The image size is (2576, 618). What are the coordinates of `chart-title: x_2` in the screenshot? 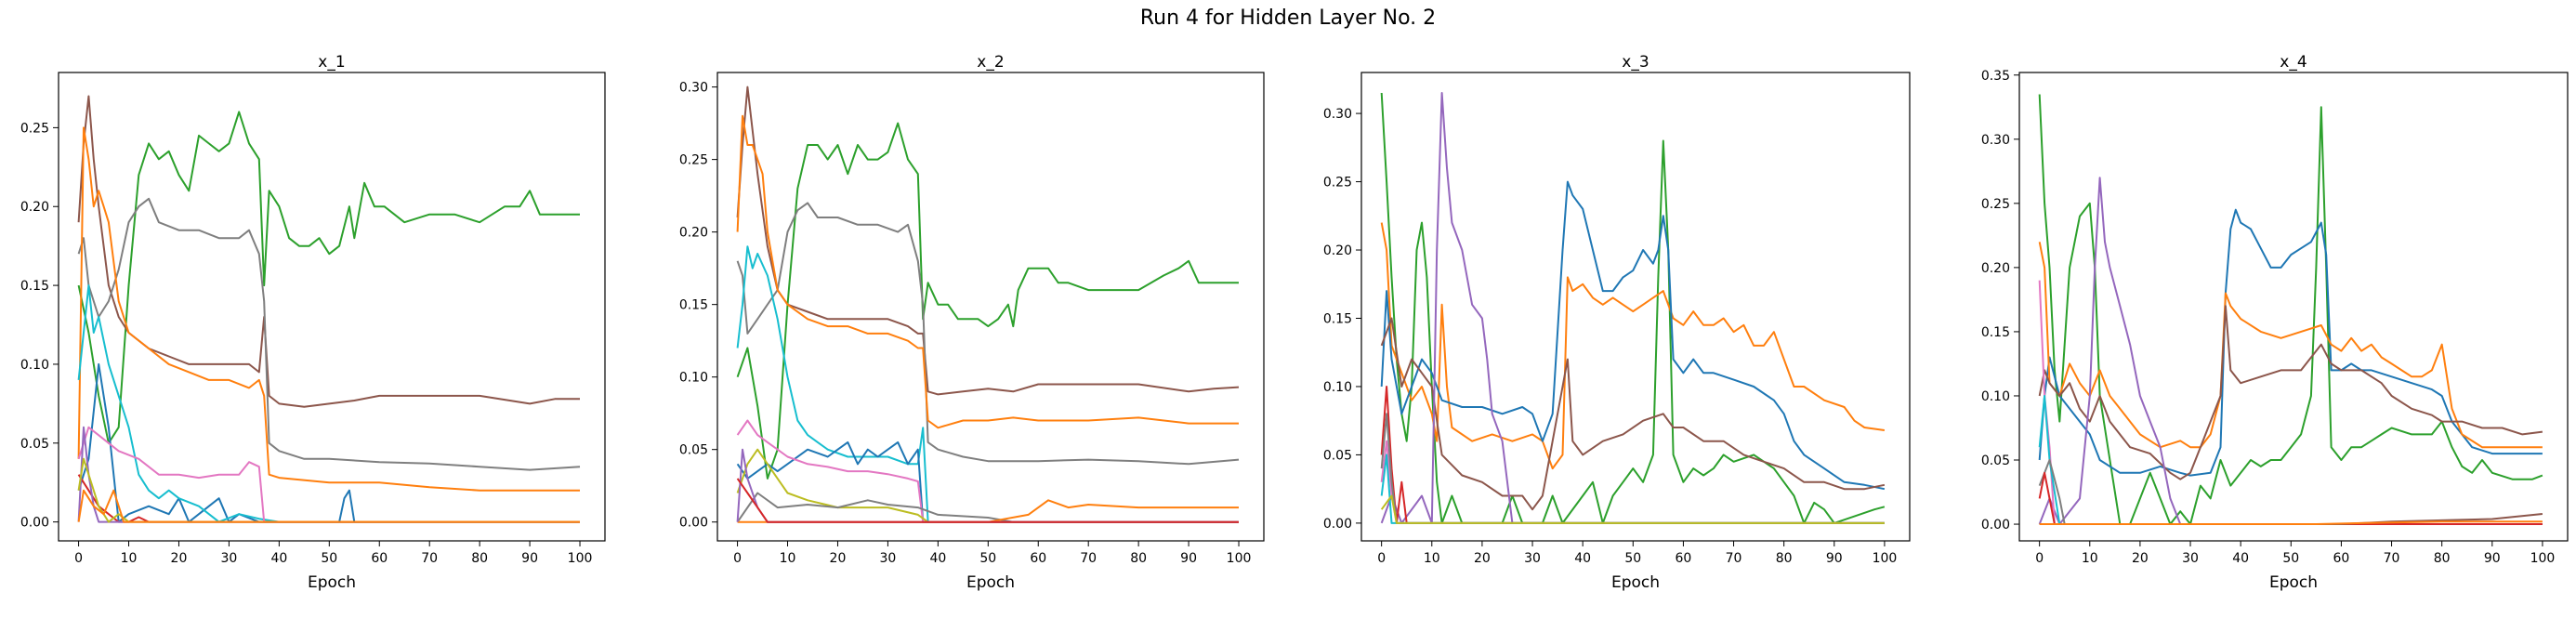 It's located at (990, 62).